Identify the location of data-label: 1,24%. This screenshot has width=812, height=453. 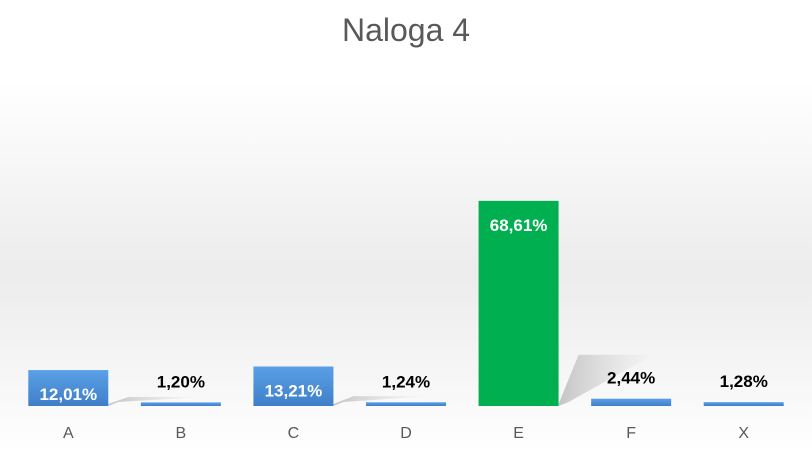
(406, 381).